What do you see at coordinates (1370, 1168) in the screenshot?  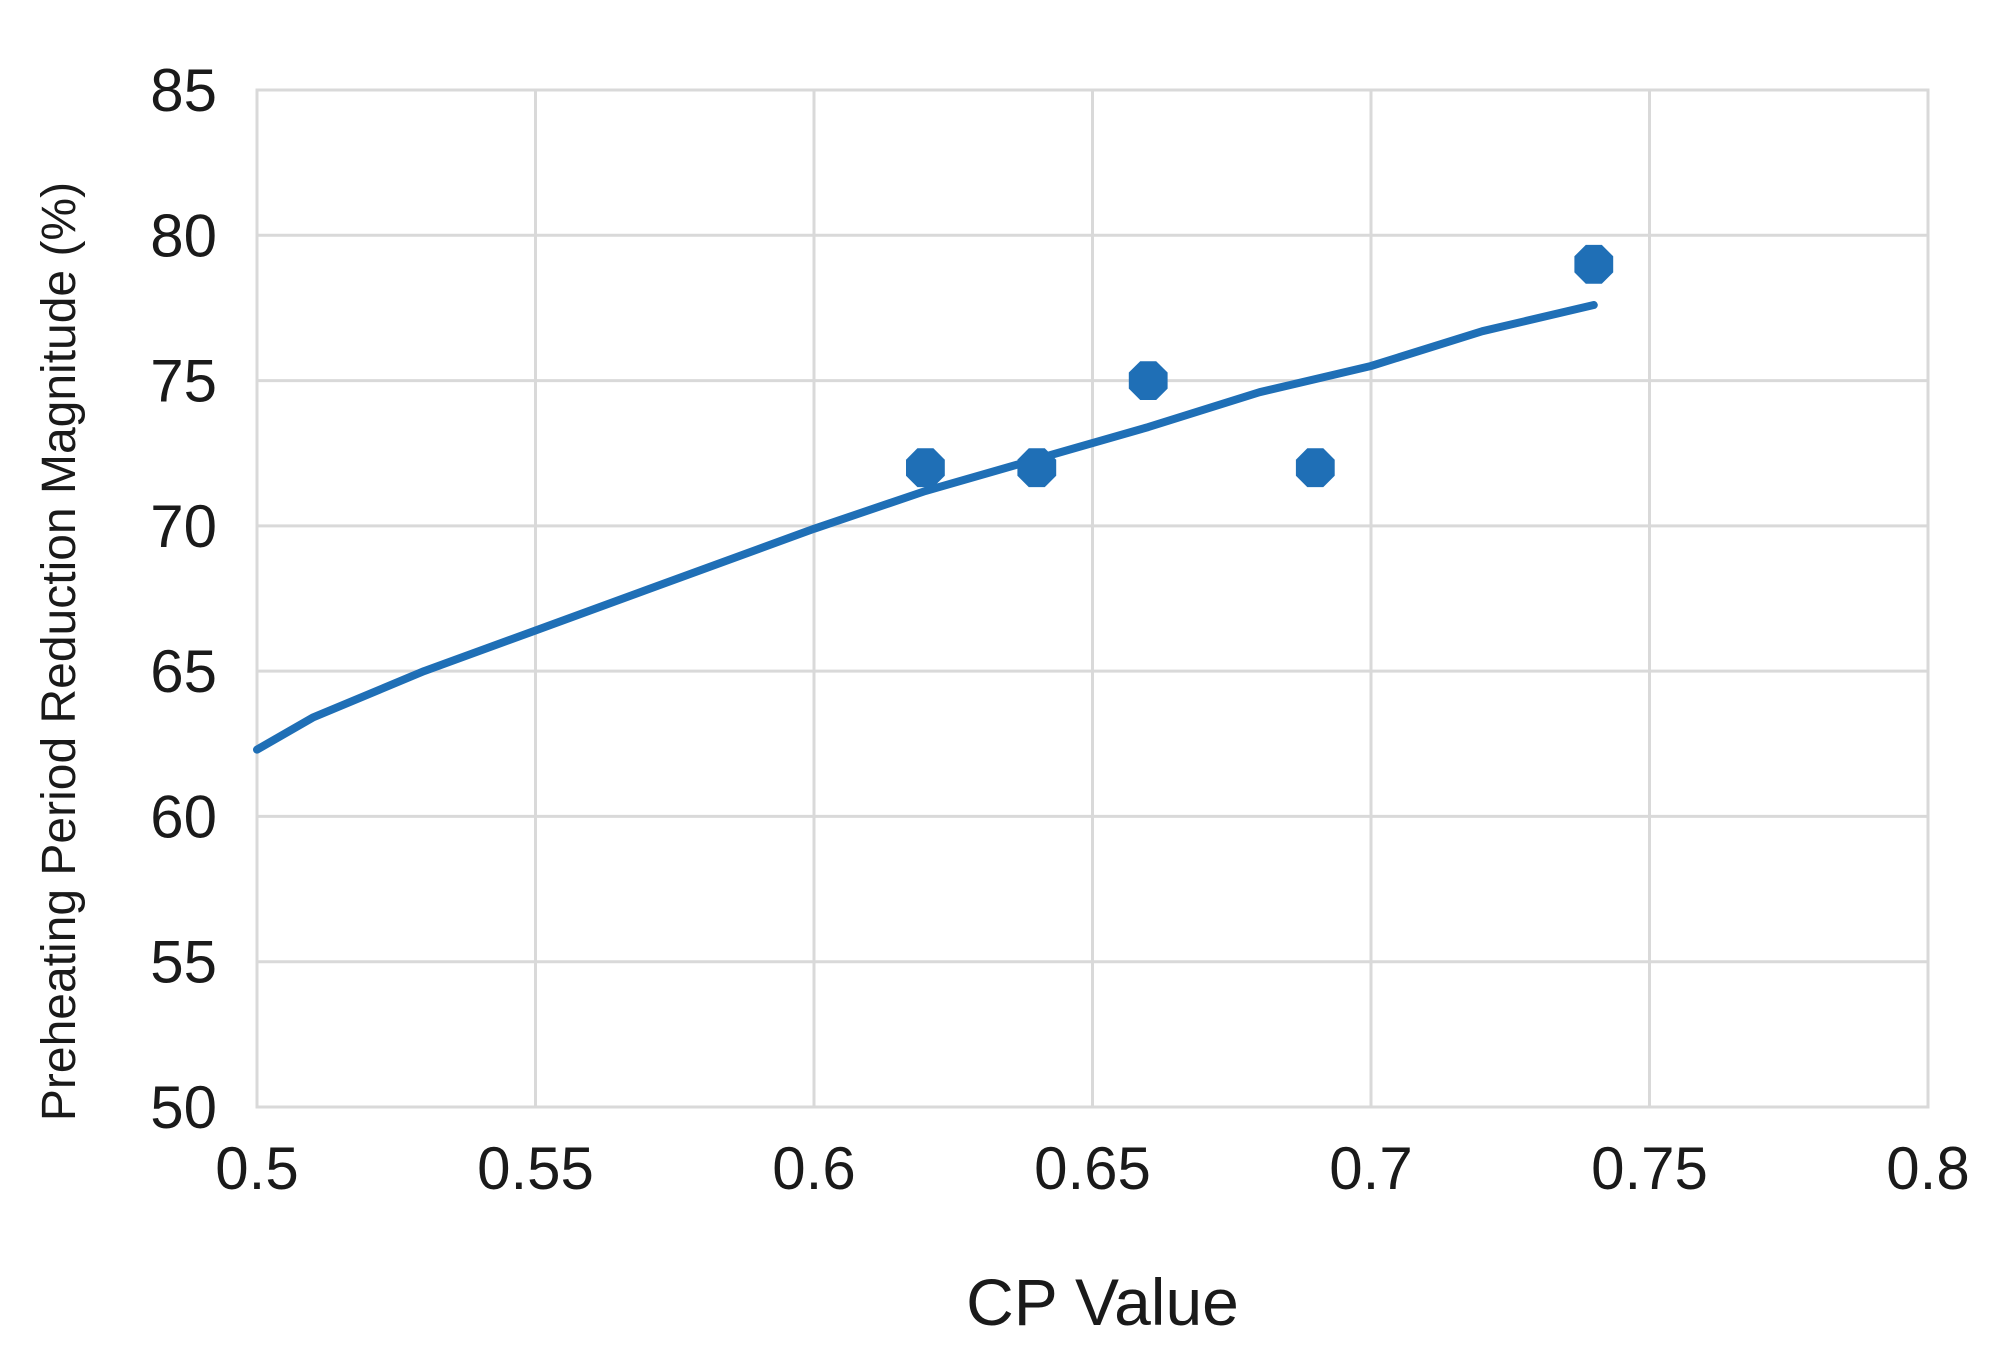 I see `x-tick-label: 0.7` at bounding box center [1370, 1168].